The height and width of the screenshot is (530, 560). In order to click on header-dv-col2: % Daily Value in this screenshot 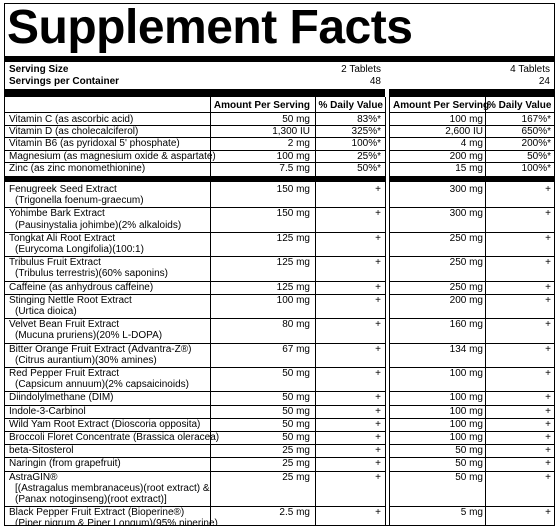, I will do `click(350, 105)`.